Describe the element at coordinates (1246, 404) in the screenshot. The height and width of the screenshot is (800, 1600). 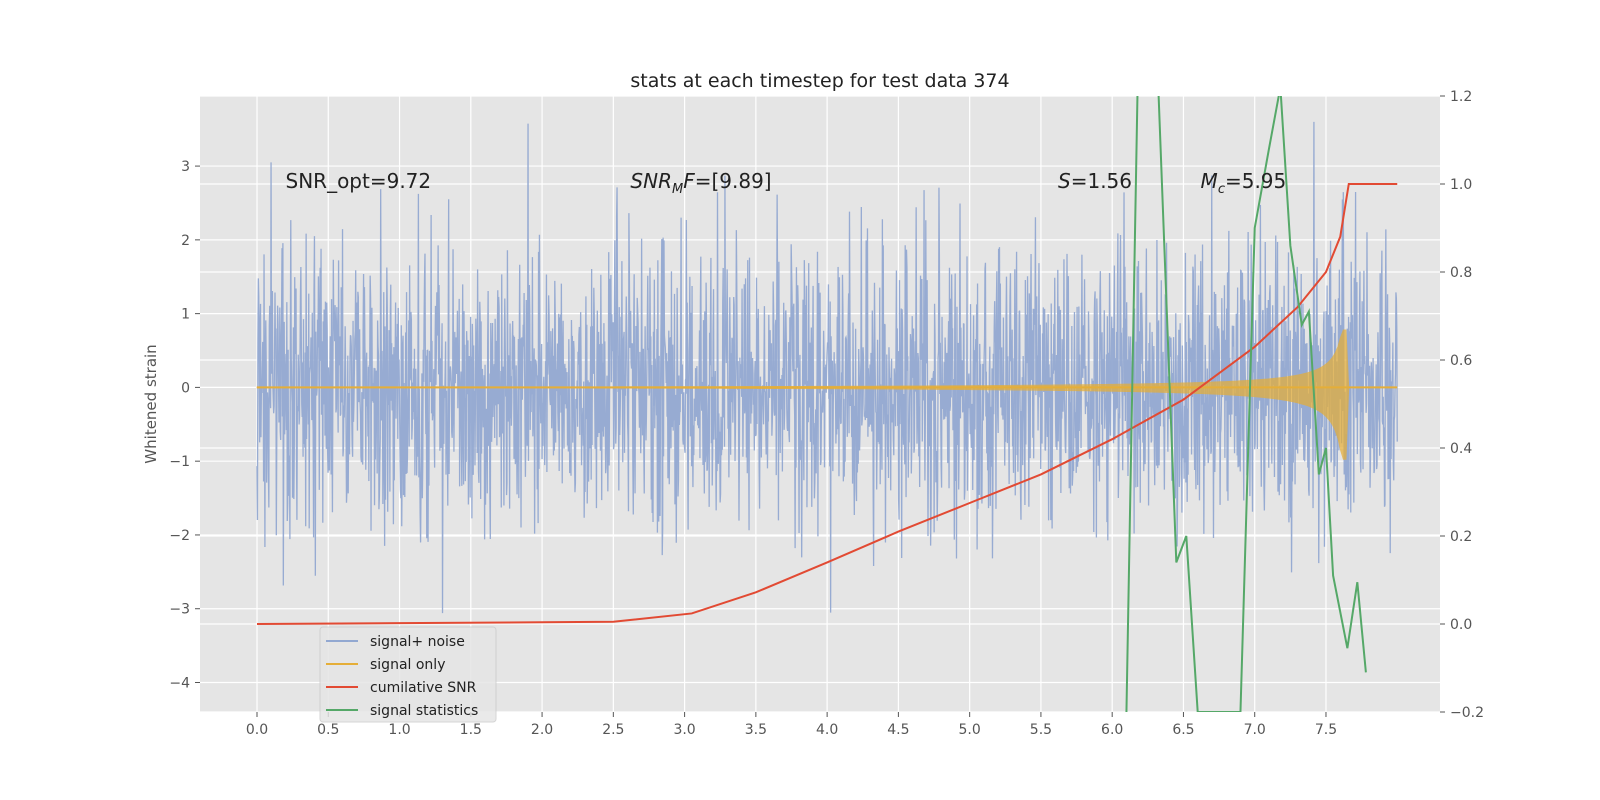
I see `series-signal-statistics` at that location.